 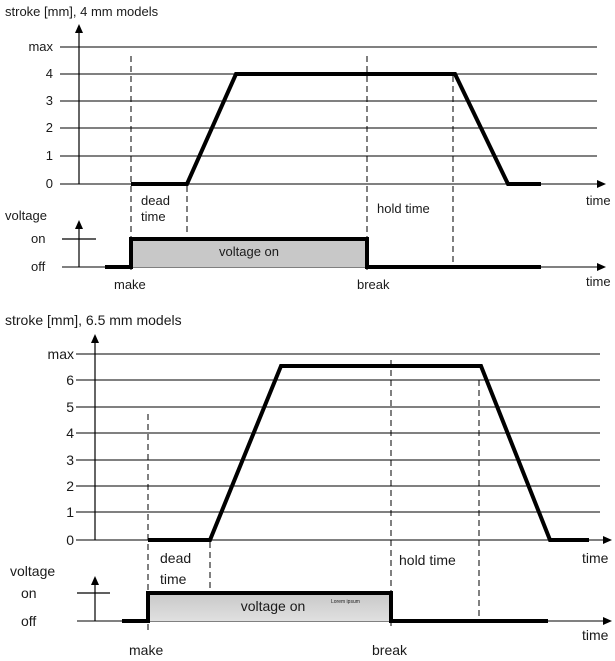 I want to click on voltage-note: Lorem ipsum, so click(x=345, y=602).